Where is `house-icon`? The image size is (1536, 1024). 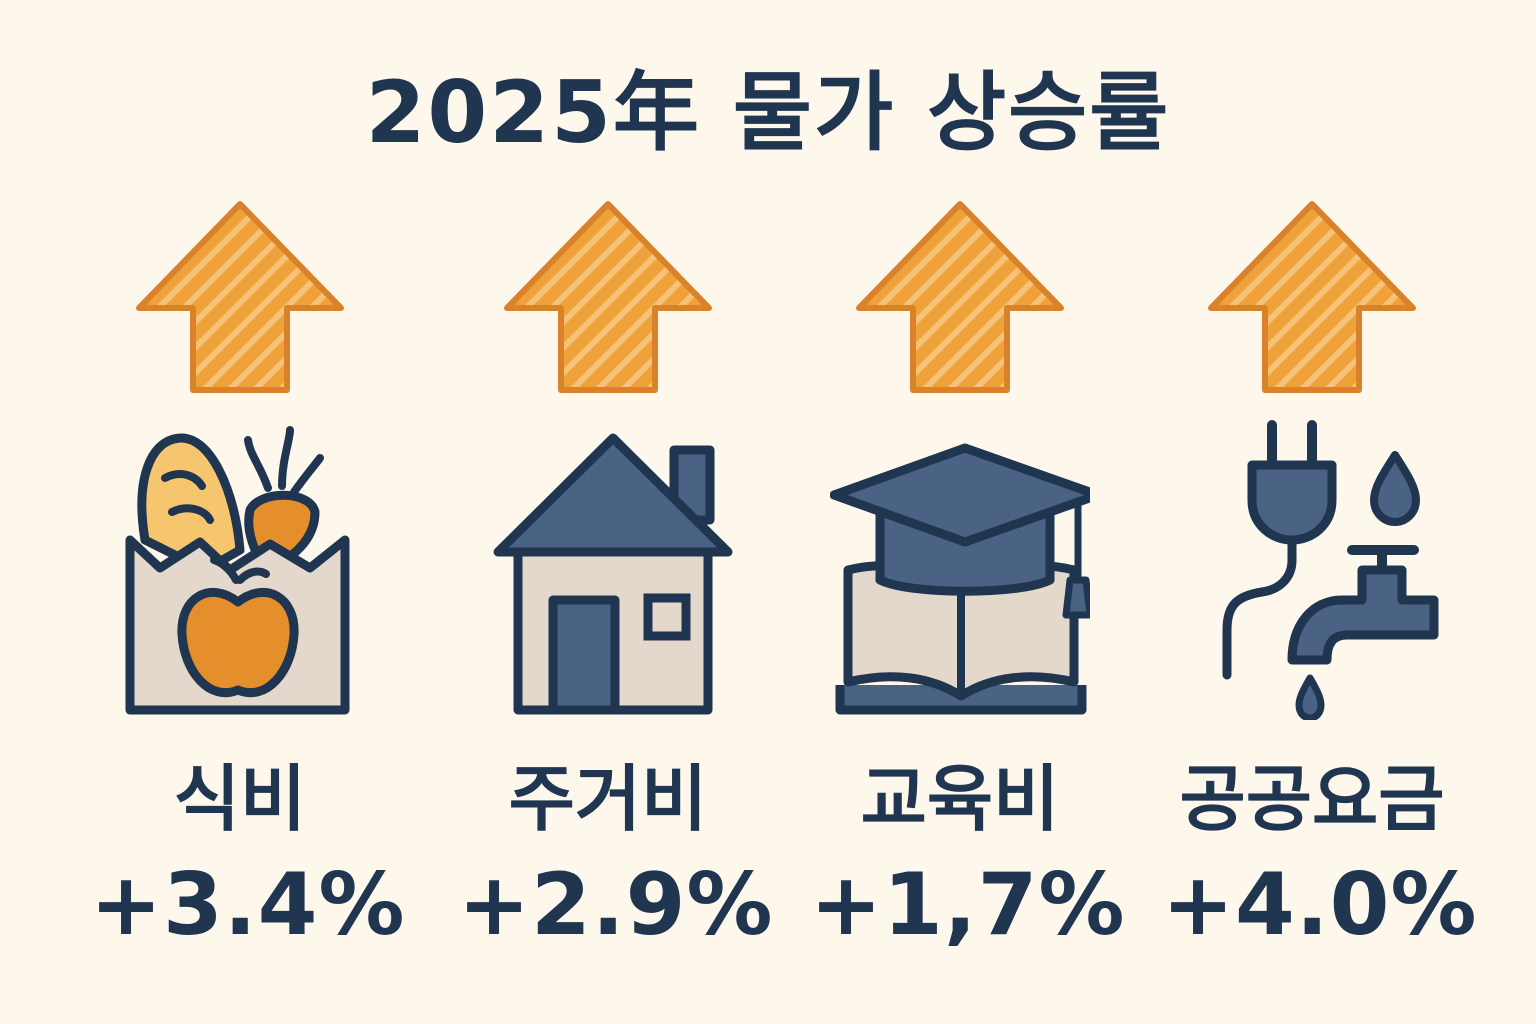 house-icon is located at coordinates (613, 574).